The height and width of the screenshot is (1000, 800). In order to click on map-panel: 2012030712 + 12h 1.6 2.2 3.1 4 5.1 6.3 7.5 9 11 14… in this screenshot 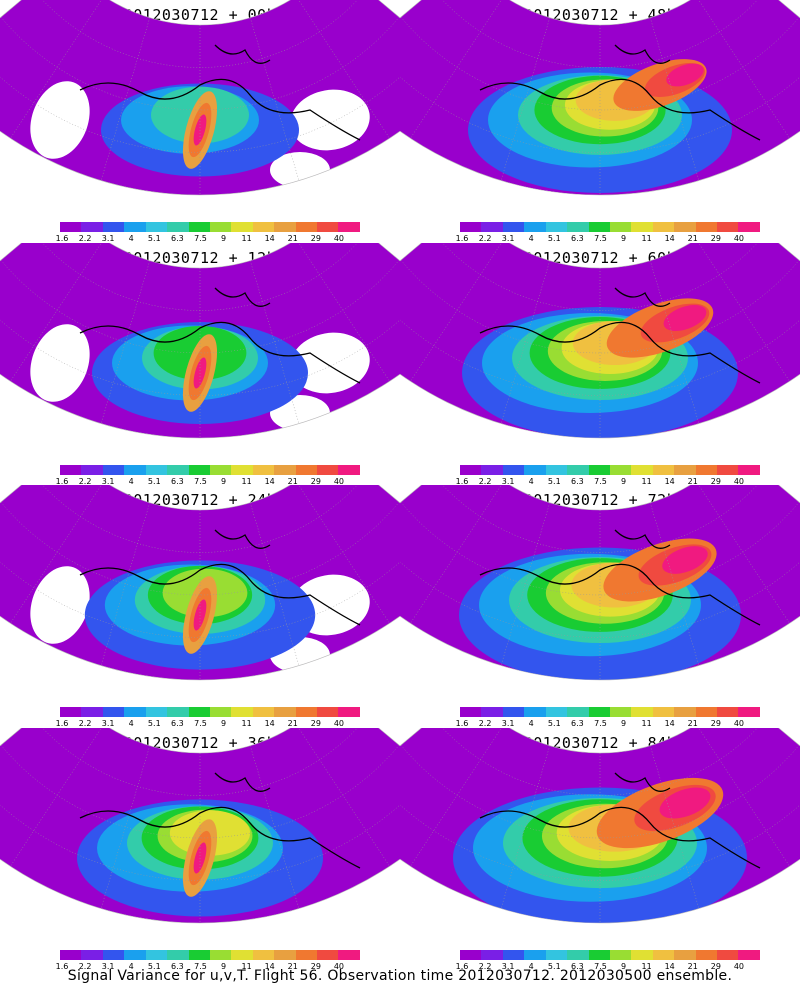, I will do `click(200, 365)`.